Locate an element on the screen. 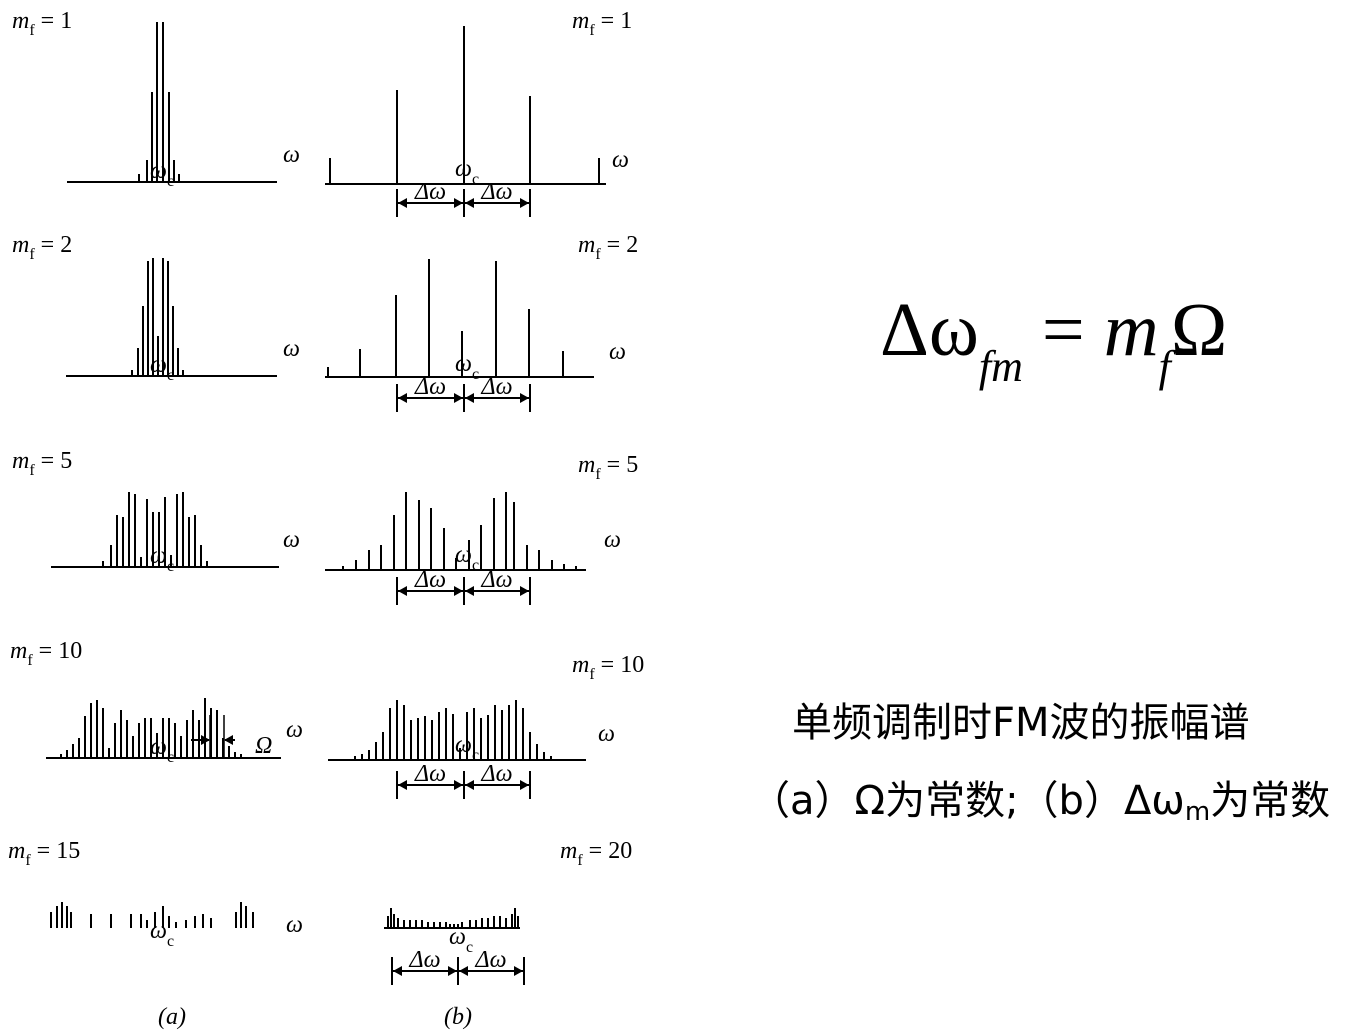 The image size is (1371, 1036). mf-label-a2: mf = 2 is located at coordinates (42, 247).